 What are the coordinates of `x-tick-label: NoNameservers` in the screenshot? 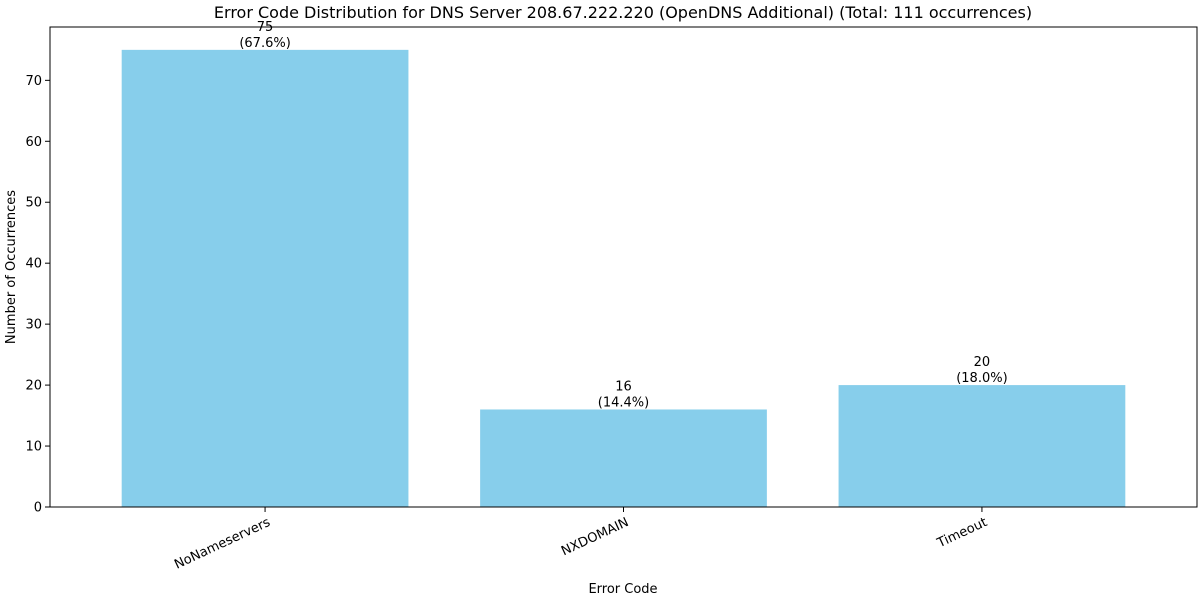 It's located at (222, 544).